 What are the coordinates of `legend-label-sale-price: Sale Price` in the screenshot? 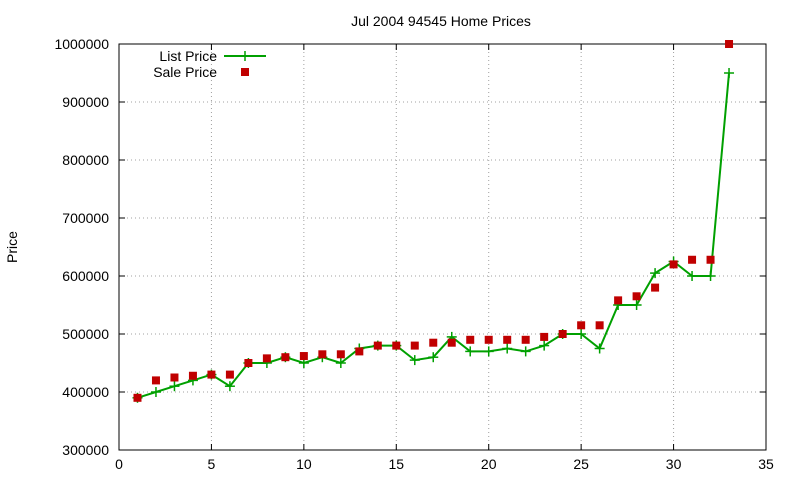 It's located at (185, 72).